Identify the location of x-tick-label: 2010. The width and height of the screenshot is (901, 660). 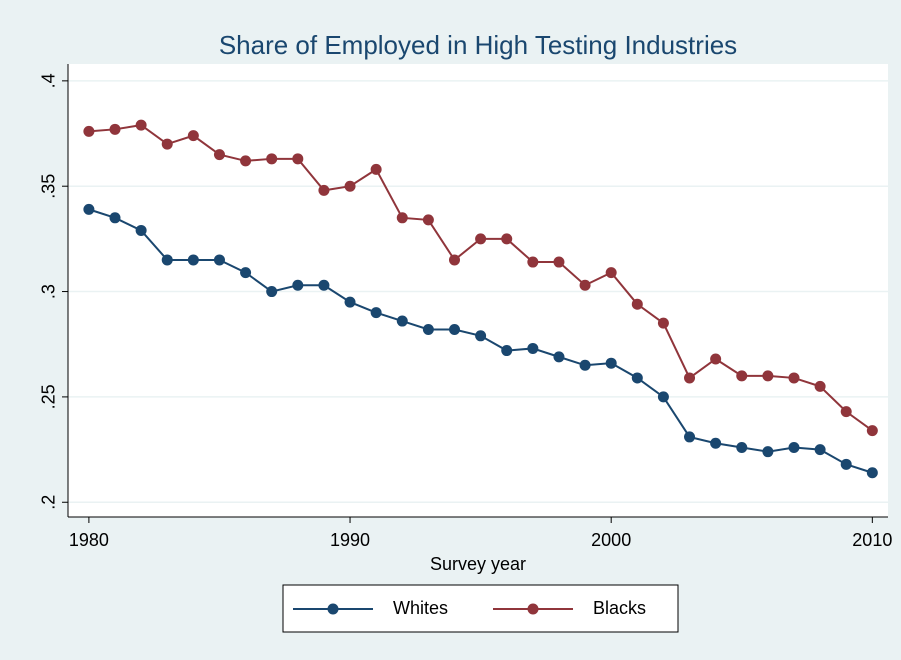
(872, 540).